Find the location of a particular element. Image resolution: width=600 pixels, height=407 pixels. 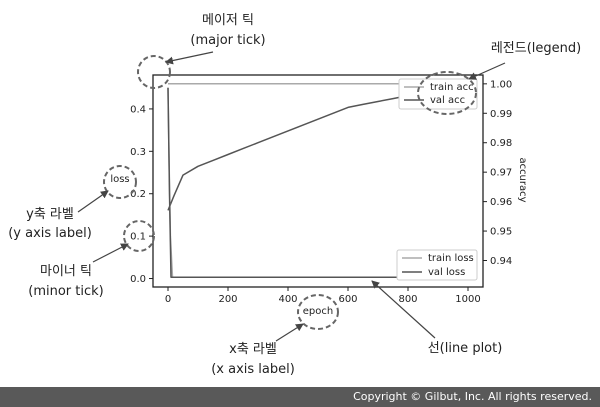

x-tick-label: 0 is located at coordinates (168, 299).